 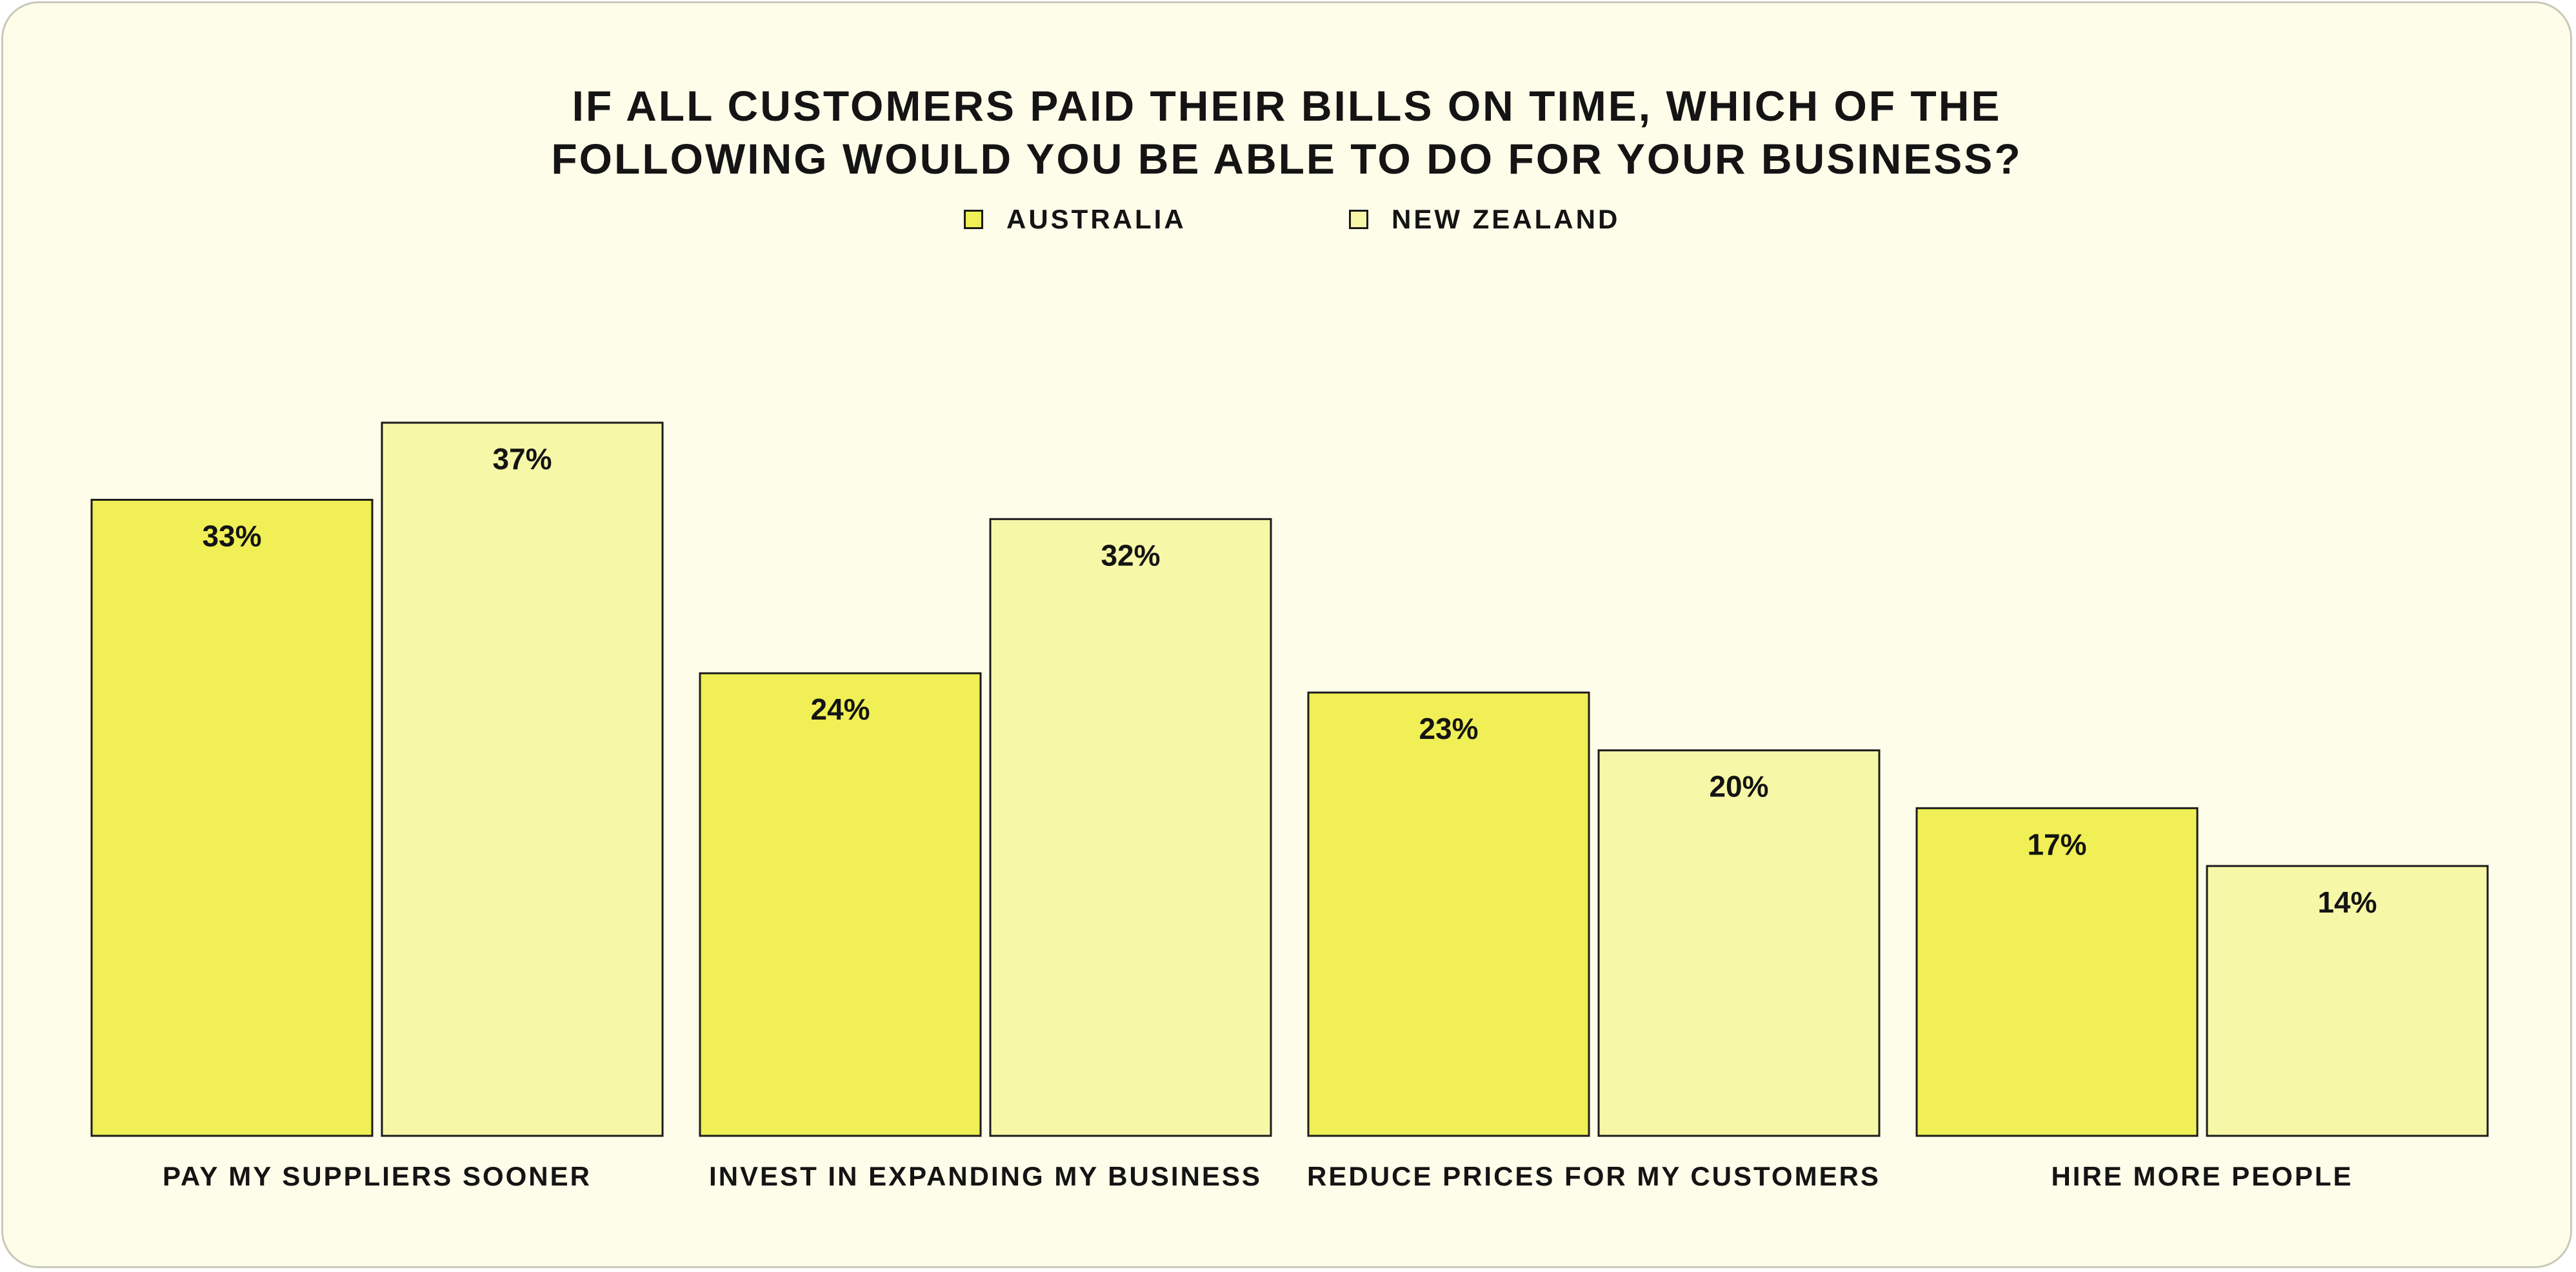 What do you see at coordinates (2202, 1176) in the screenshot?
I see `category-label-hire-more-people: HIRE MORE PEOPLE` at bounding box center [2202, 1176].